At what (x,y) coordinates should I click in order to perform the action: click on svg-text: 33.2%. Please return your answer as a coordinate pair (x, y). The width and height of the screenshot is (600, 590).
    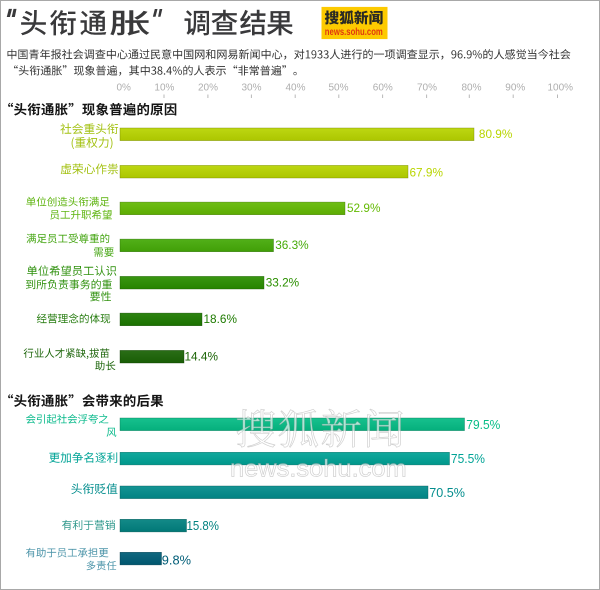
    Looking at the image, I should click on (283, 282).